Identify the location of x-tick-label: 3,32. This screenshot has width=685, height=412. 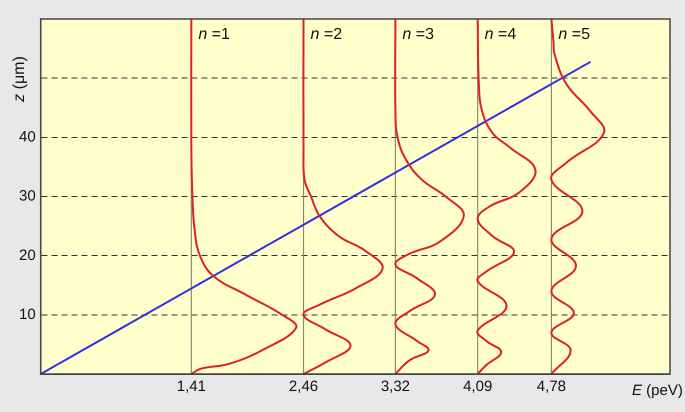
(395, 387).